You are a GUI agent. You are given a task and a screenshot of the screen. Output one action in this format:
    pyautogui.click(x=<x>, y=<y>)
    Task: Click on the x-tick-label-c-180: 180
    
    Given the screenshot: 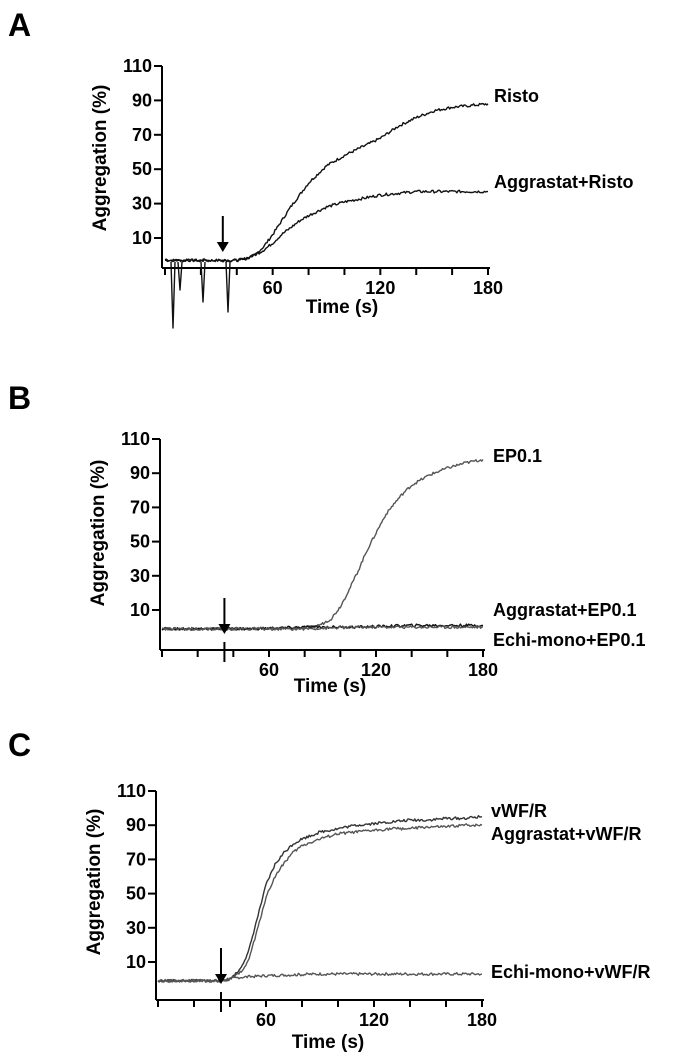 What is the action you would take?
    pyautogui.click(x=482, y=1020)
    